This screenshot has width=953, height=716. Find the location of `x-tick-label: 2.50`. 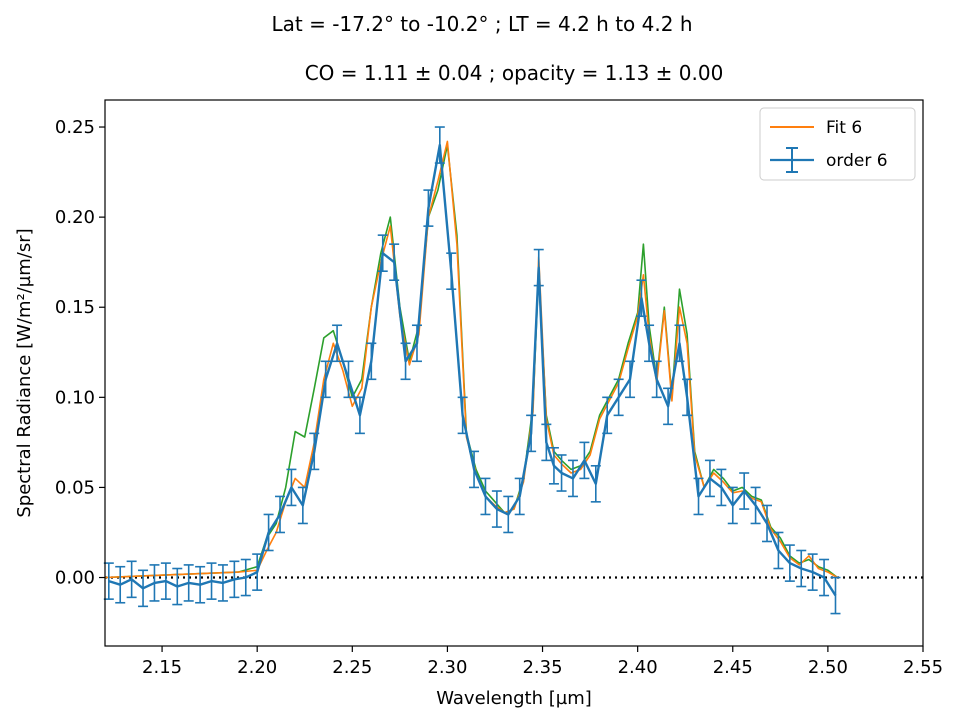

x-tick-label: 2.50 is located at coordinates (828, 667).